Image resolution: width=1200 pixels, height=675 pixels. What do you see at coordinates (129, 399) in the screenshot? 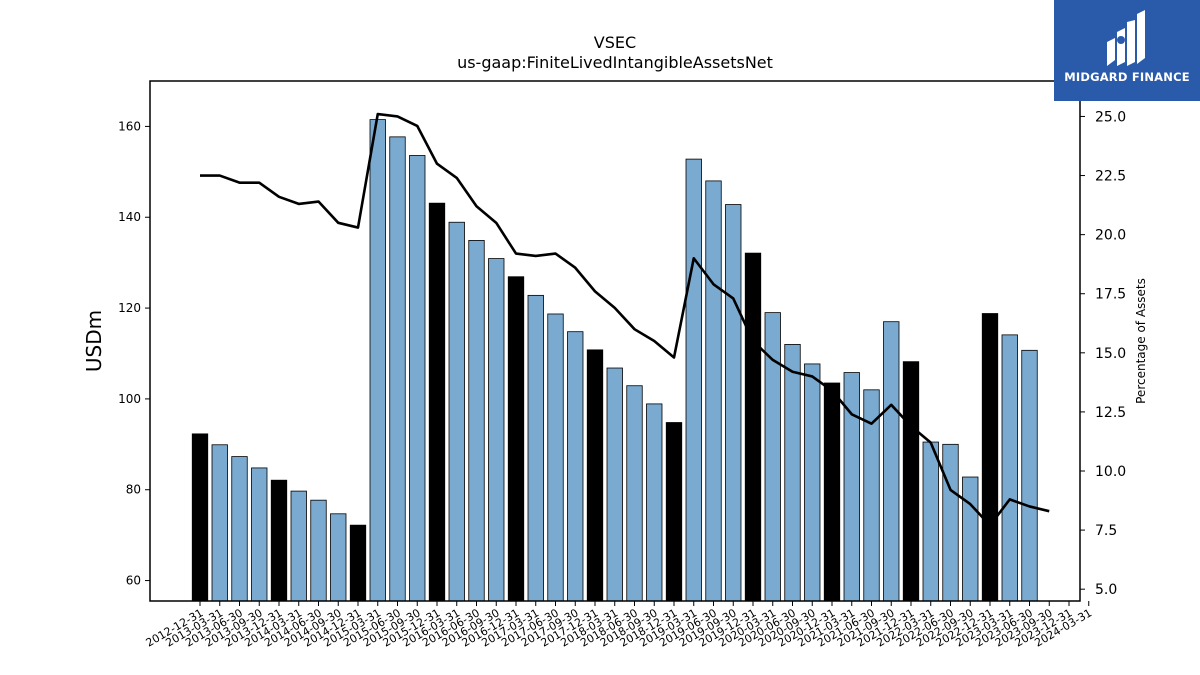
I see `y-tick-label: 100` at bounding box center [129, 399].